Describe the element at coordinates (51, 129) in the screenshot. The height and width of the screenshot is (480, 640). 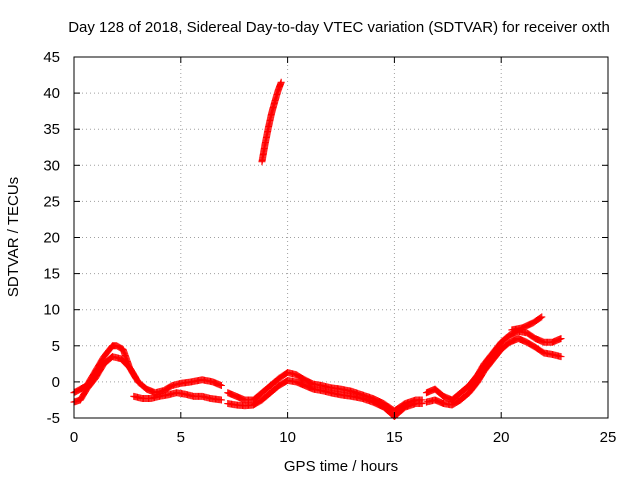
I see `y-tick-label: 35` at that location.